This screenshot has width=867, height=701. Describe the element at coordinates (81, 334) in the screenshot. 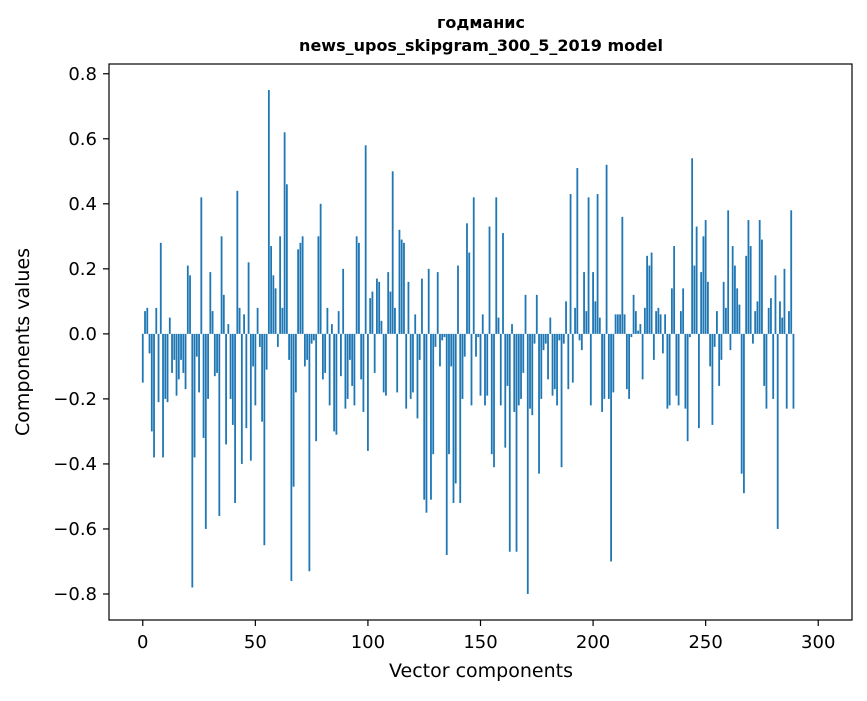

I see `y-axis: 0.8 0.6 0.4 0.2 0.0 −0.2 −0.4 −0.6 −0.8` at that location.